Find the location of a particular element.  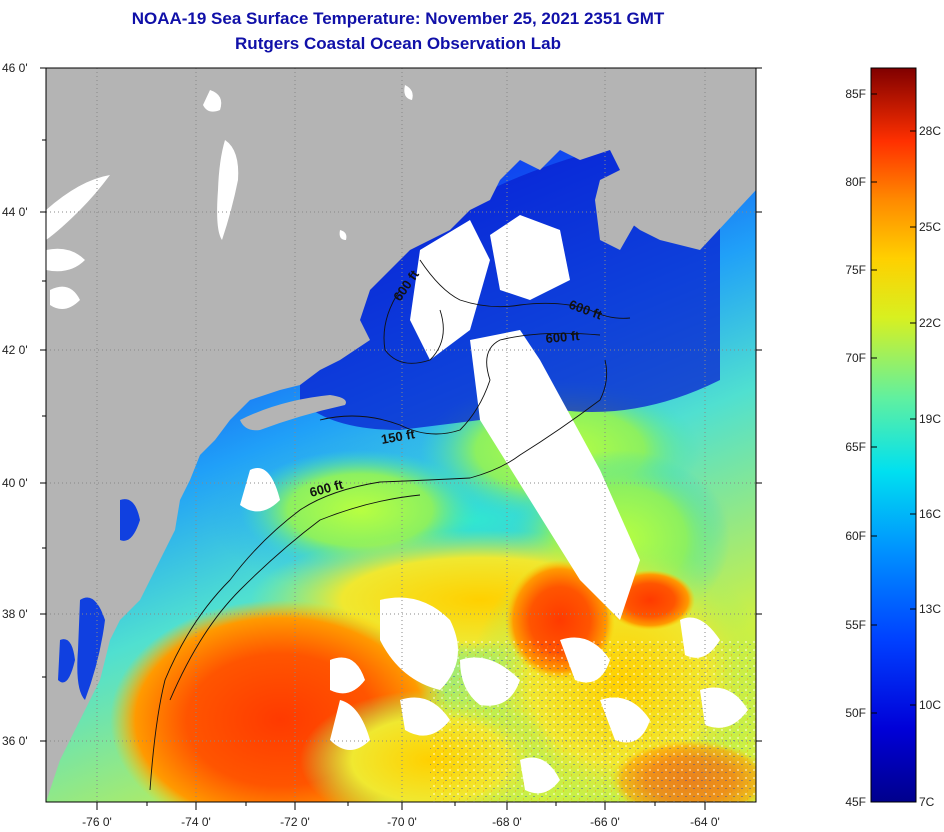

lon-label-70: -70 0' is located at coordinates (402, 822).